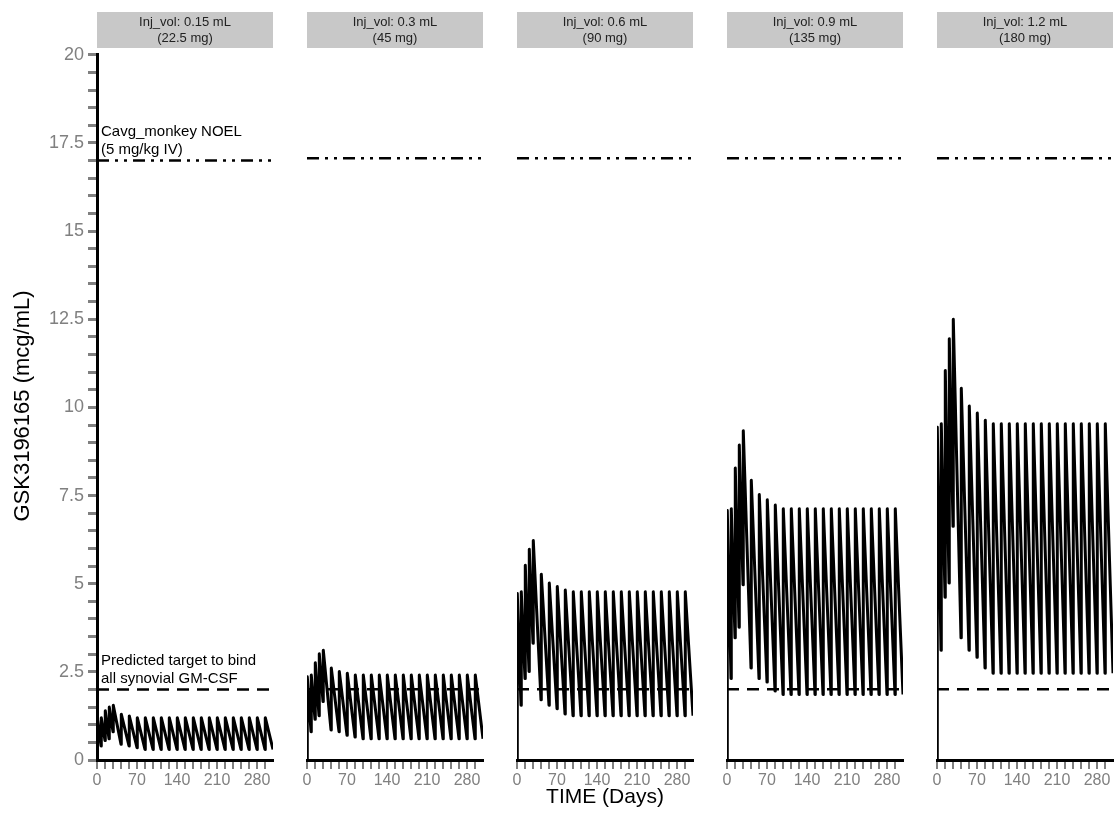 This screenshot has width=1117, height=825. Describe the element at coordinates (78, 582) in the screenshot. I see `y-tick-label: 5` at that location.